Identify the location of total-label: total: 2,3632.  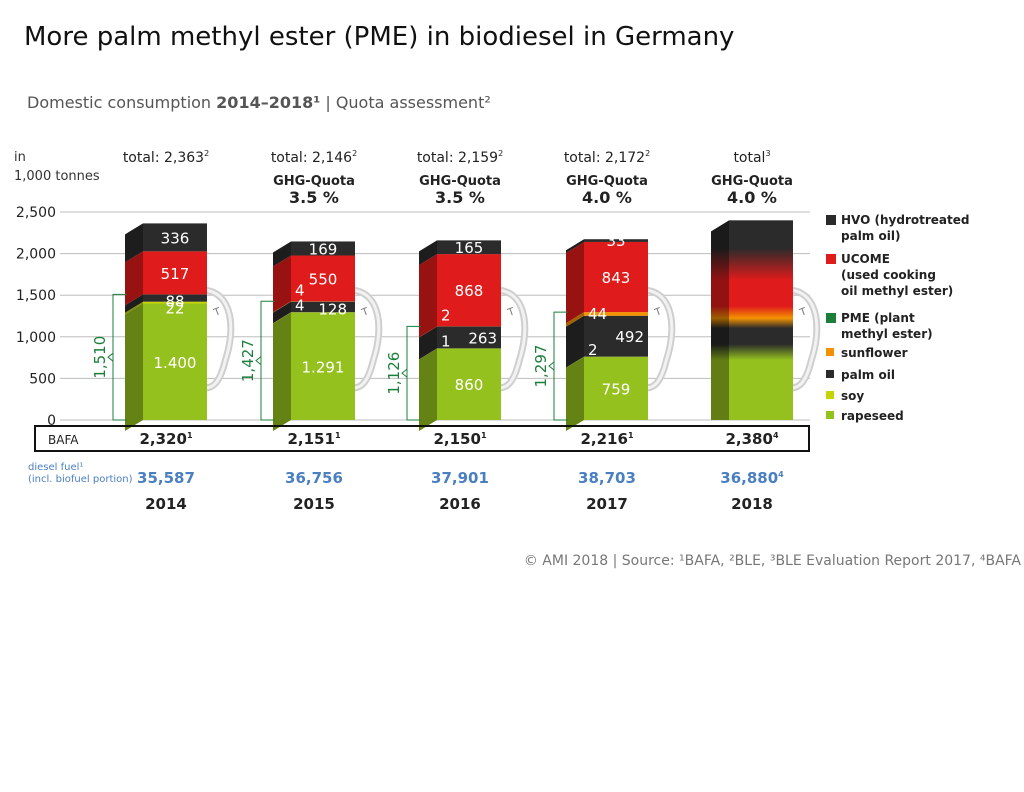
(166, 157).